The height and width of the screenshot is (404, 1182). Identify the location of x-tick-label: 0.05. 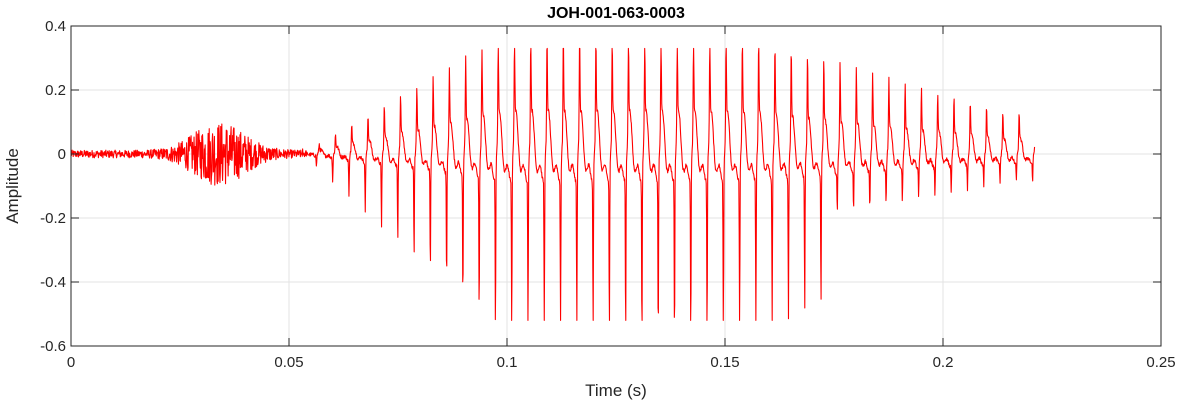
(288, 362).